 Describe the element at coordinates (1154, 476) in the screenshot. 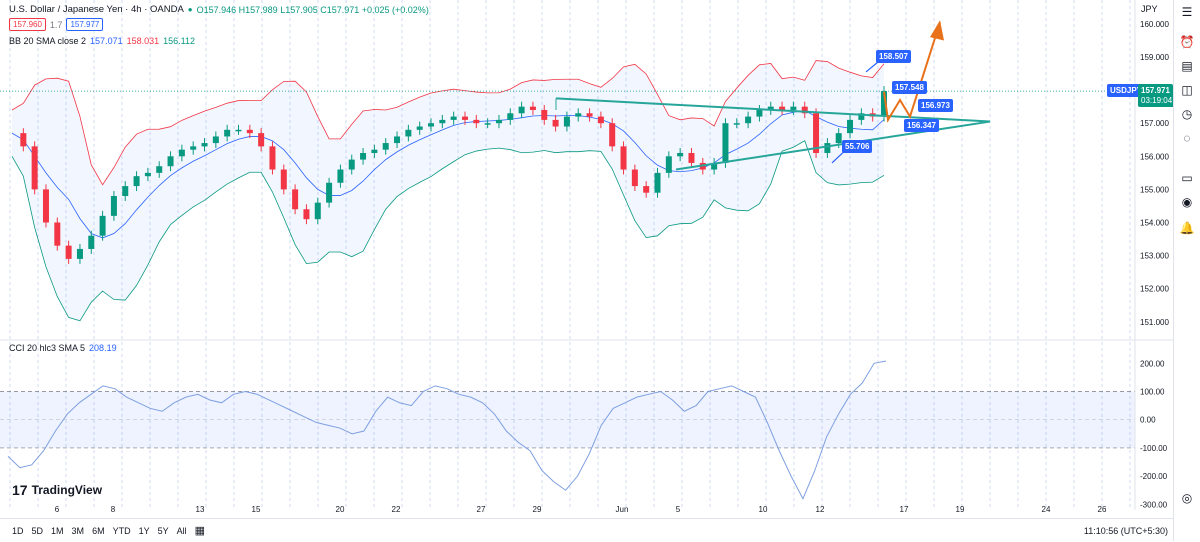

I see `cci-axis-label: -200.00` at that location.